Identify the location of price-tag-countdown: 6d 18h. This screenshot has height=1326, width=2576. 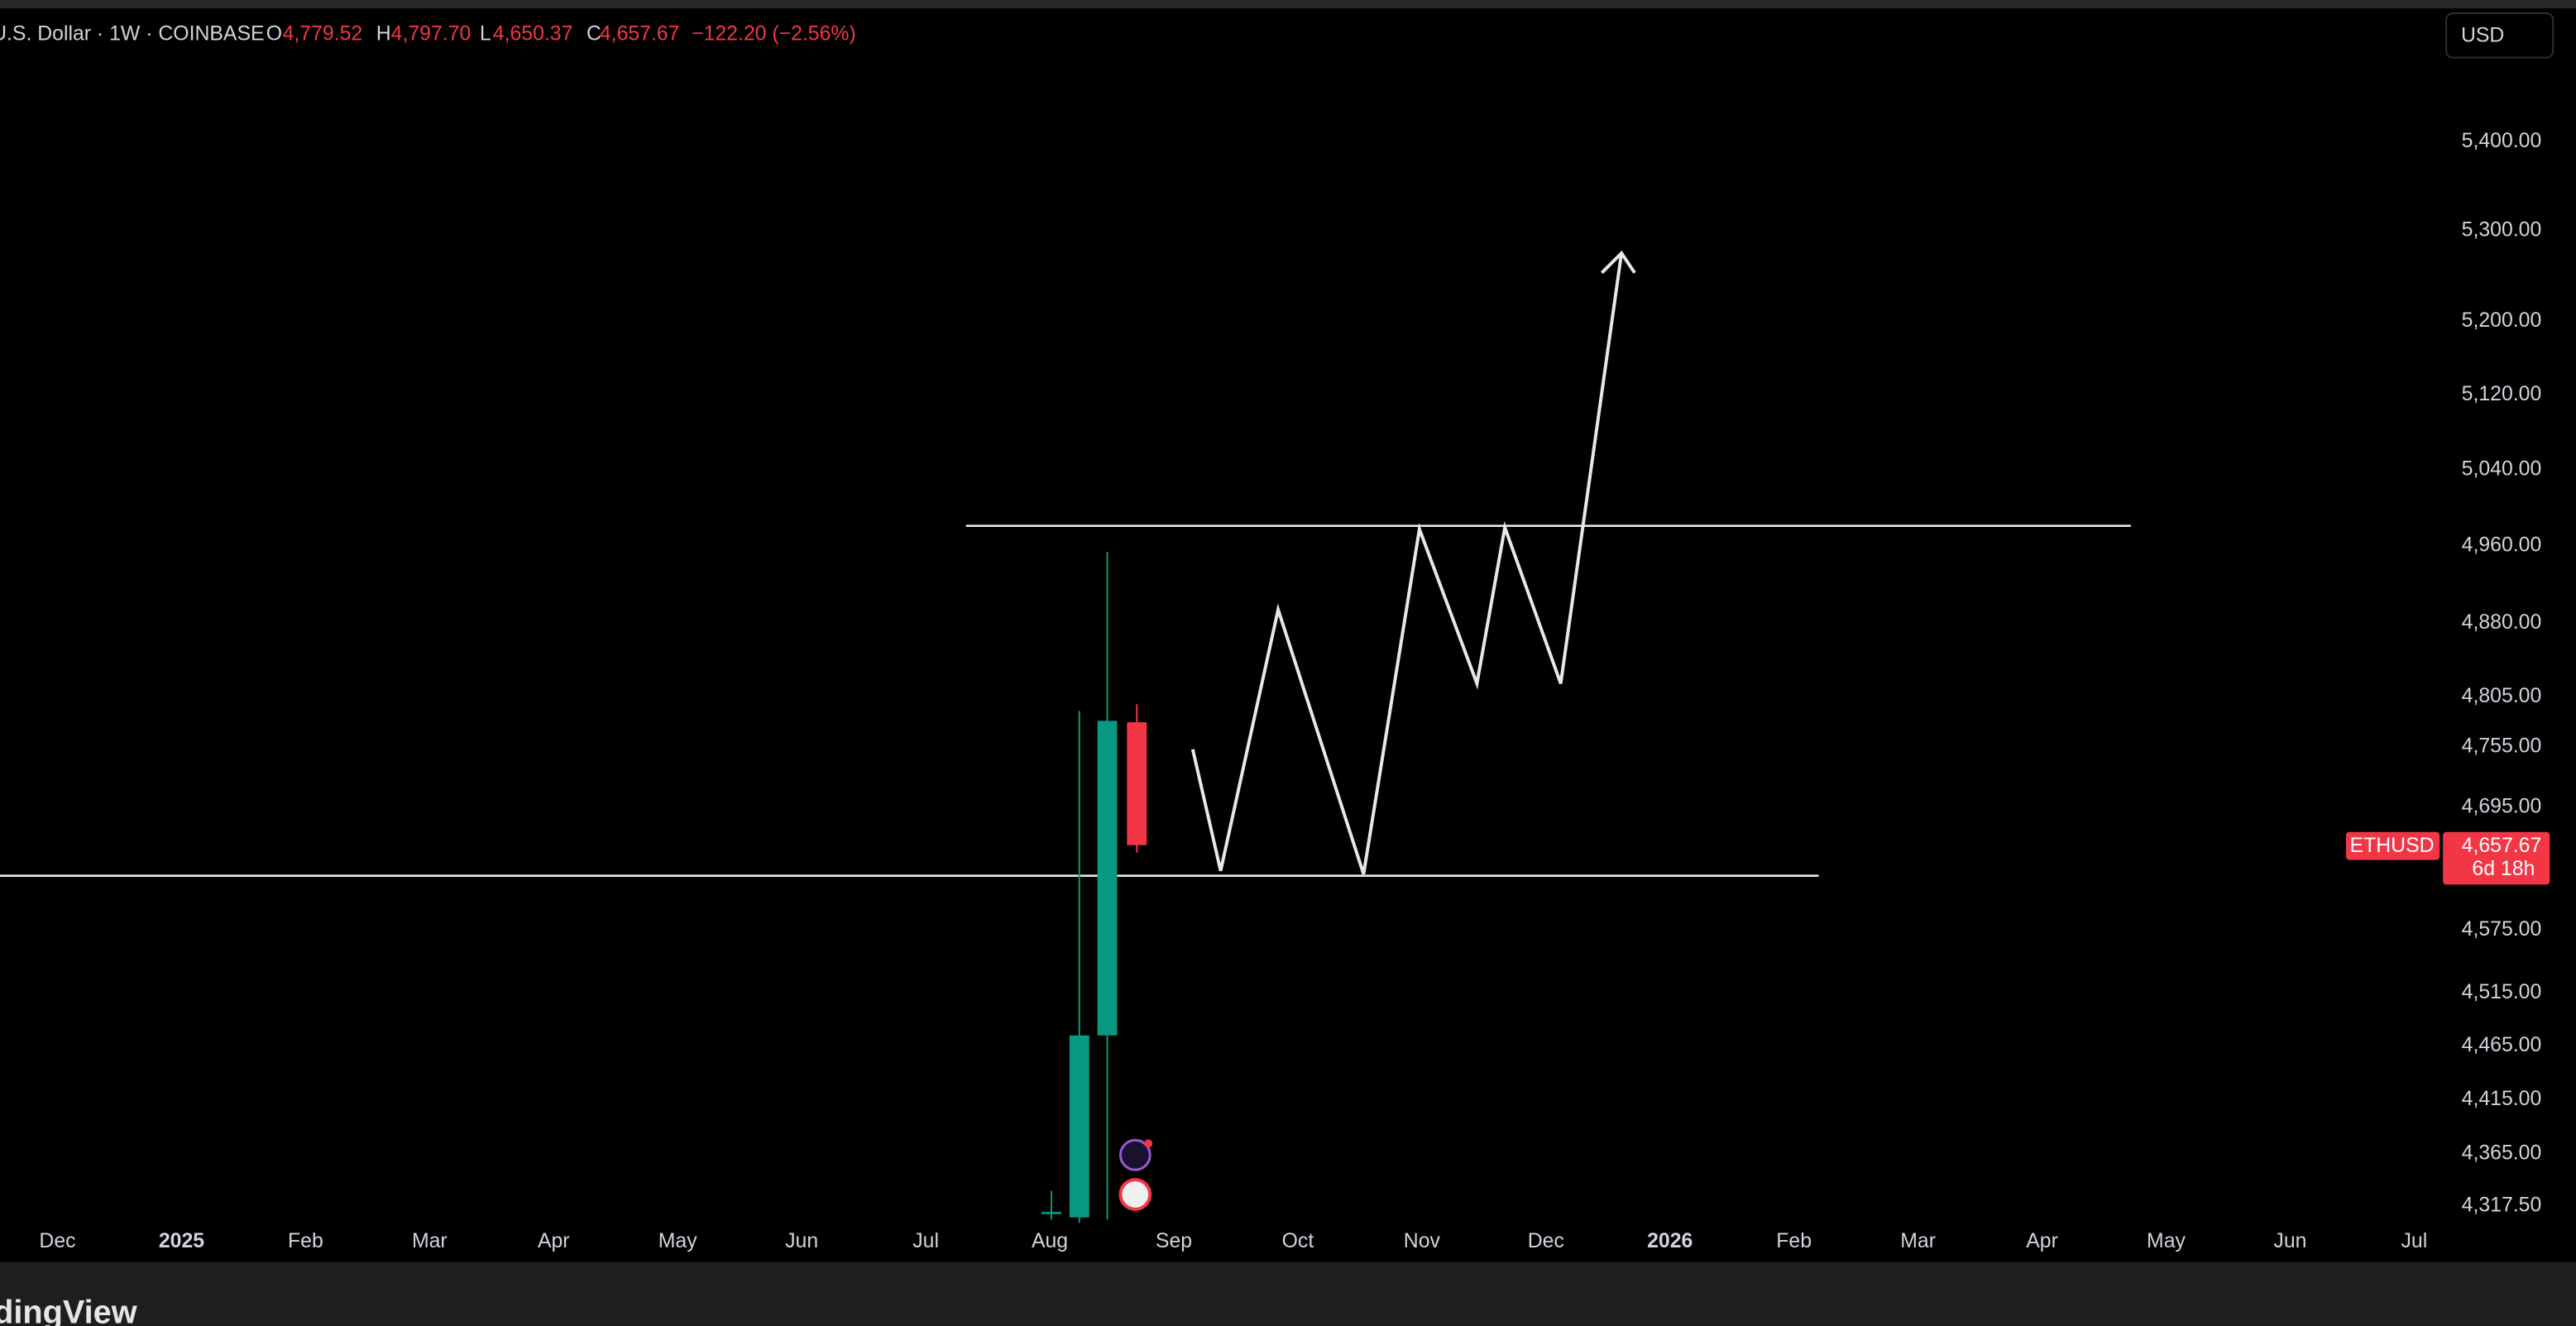
(2504, 869).